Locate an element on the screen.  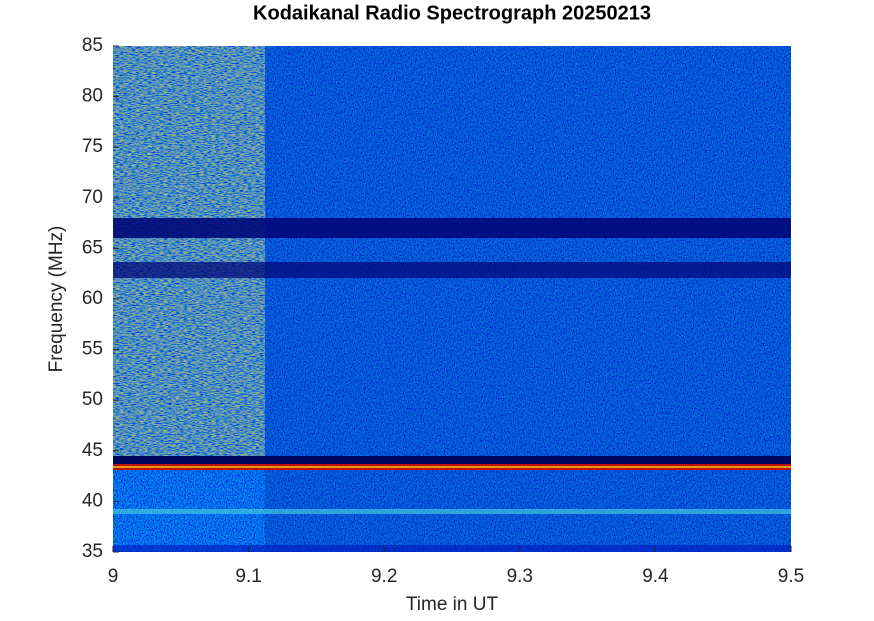
x-tick-label: 9.5 is located at coordinates (791, 576).